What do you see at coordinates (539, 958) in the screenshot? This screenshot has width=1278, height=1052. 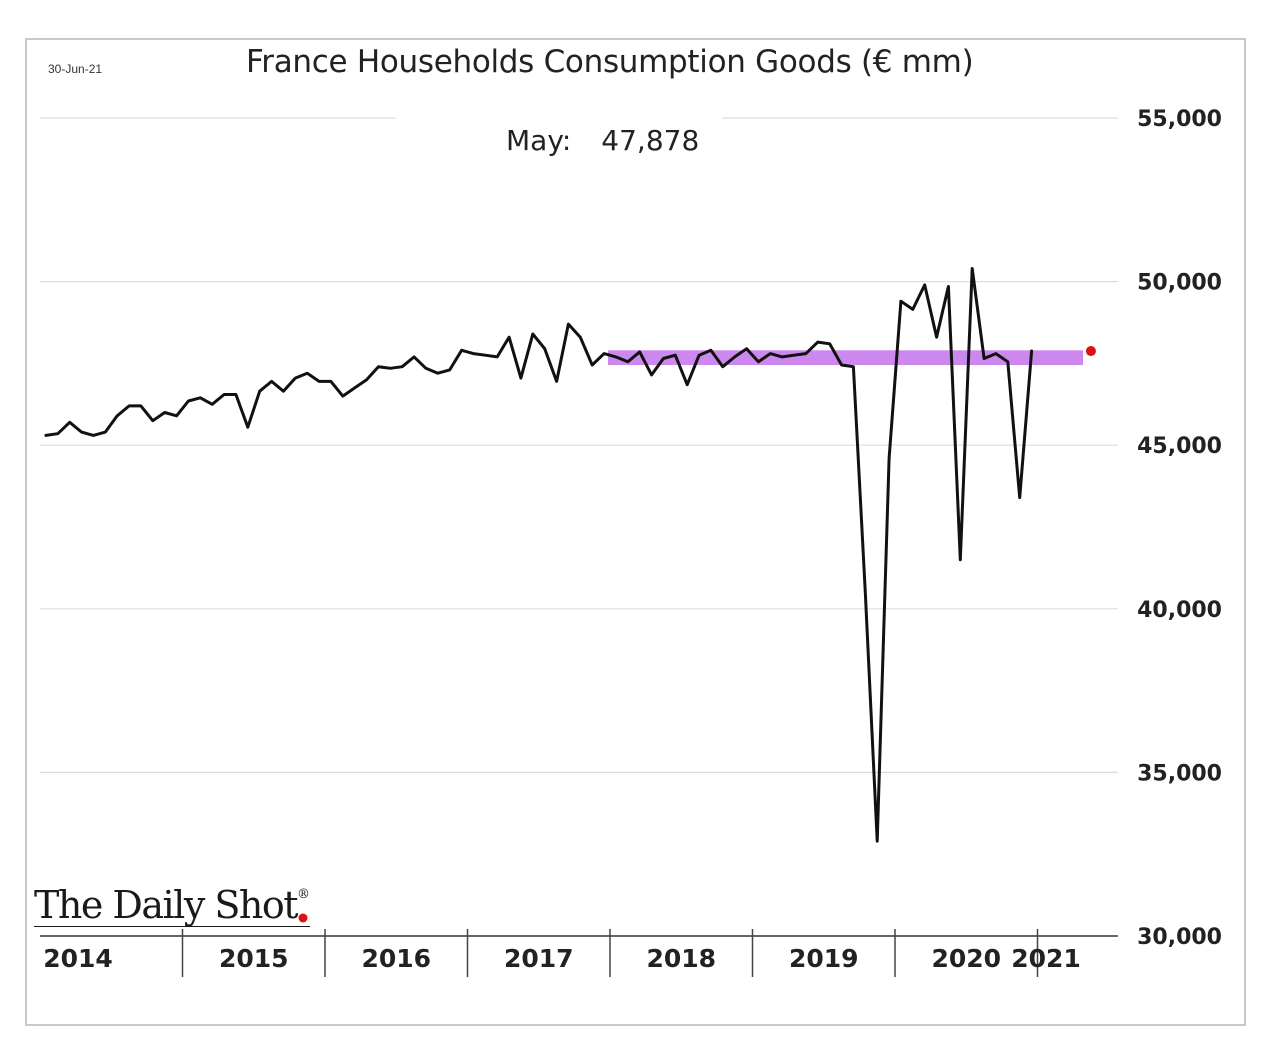 I see `x-tick-label: 2017` at bounding box center [539, 958].